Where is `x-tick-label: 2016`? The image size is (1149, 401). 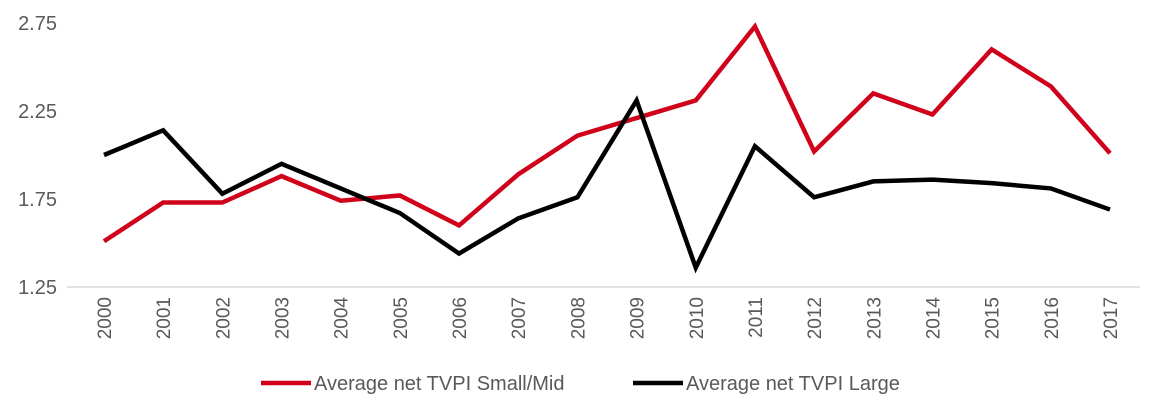
x-tick-label: 2016 is located at coordinates (1052, 318).